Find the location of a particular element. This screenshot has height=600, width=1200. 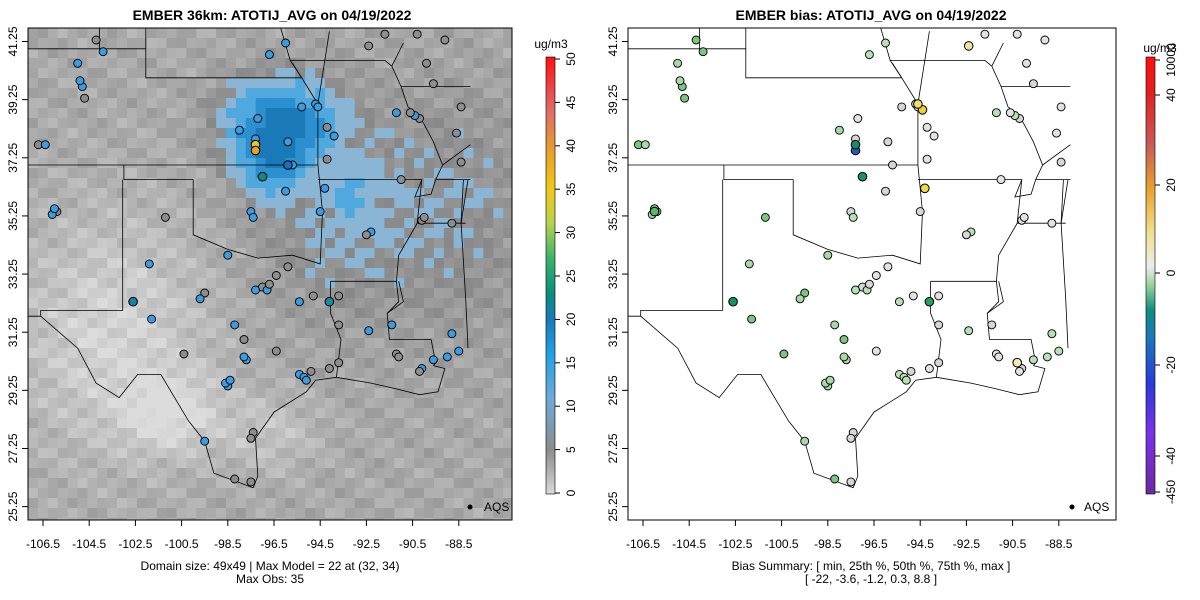

colorbar-tick-label: 40 is located at coordinates (571, 146).